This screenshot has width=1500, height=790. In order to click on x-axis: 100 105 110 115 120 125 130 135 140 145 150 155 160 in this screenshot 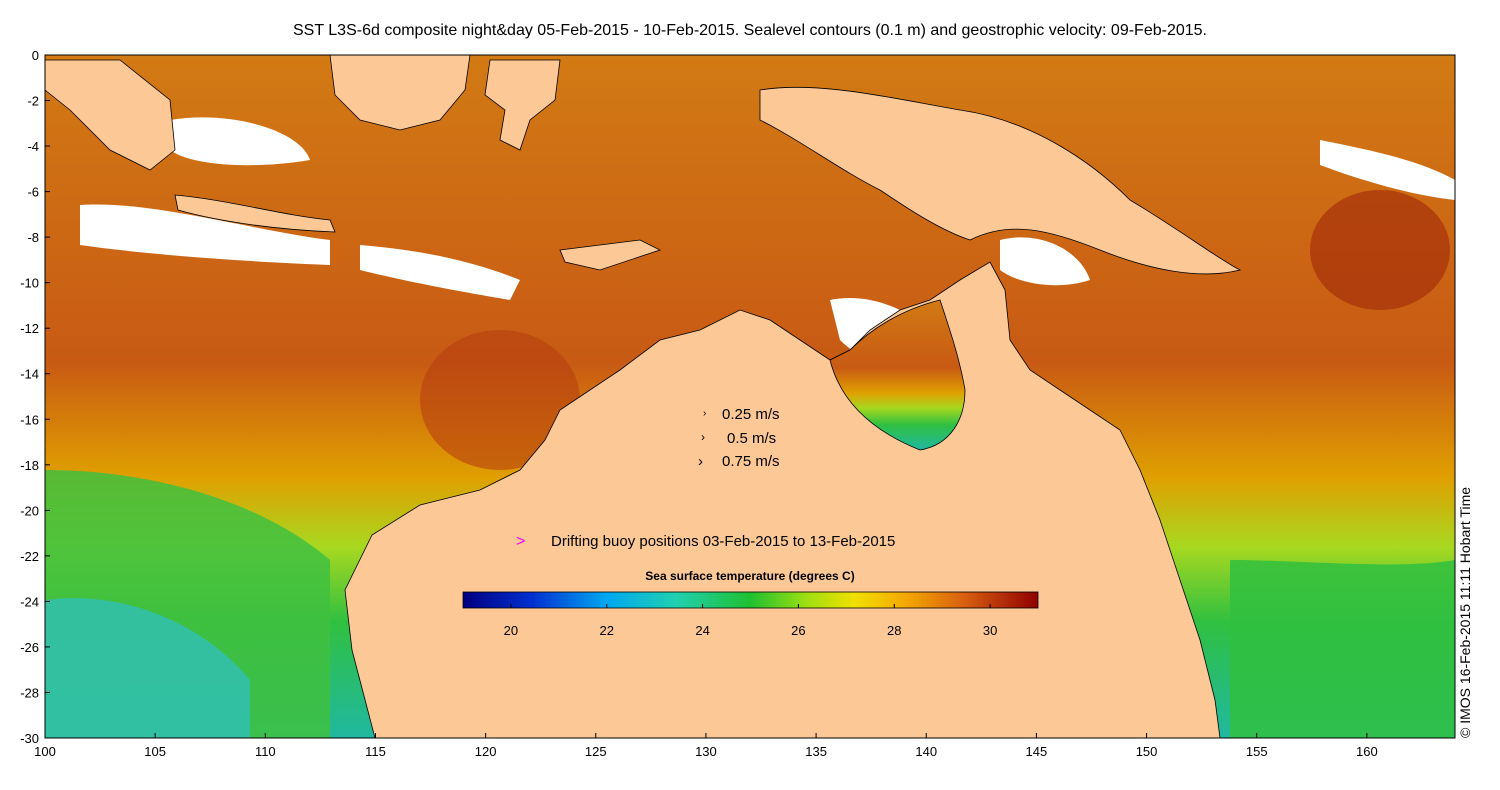, I will do `click(706, 746)`.